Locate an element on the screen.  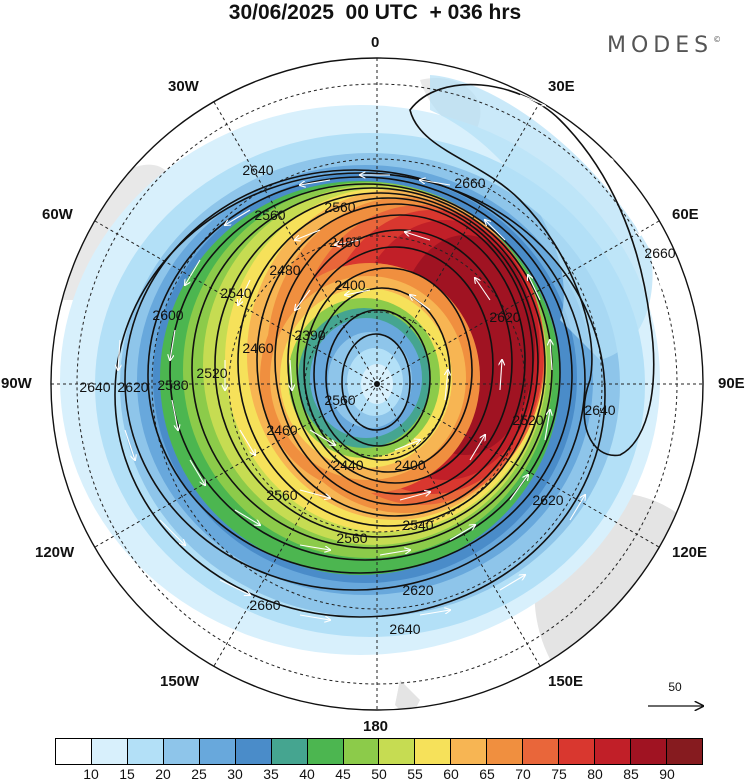
colorbar-labels: 10 15 20 25 30 35 40 45 50 55 60 65 70 75 80 85 90 is located at coordinates (379, 774).